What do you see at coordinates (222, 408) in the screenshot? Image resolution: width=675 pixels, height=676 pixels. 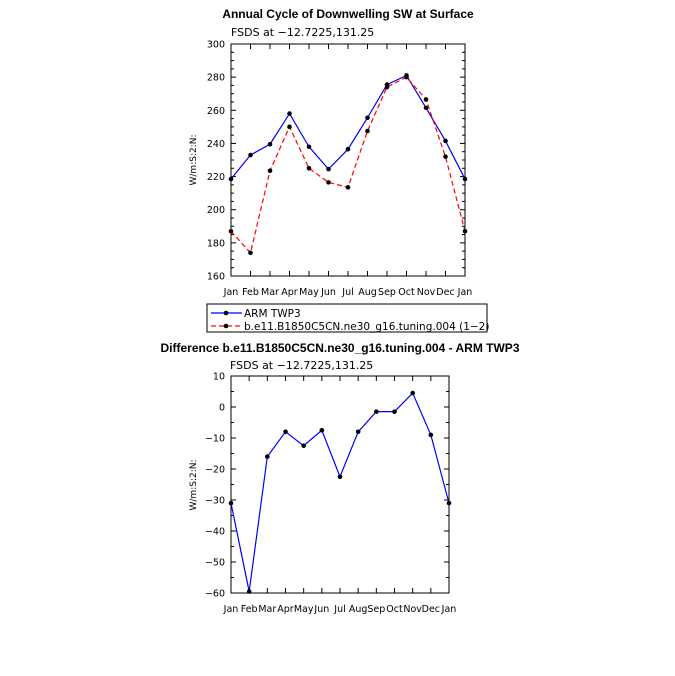 I see `y-tick-label: 0` at bounding box center [222, 408].